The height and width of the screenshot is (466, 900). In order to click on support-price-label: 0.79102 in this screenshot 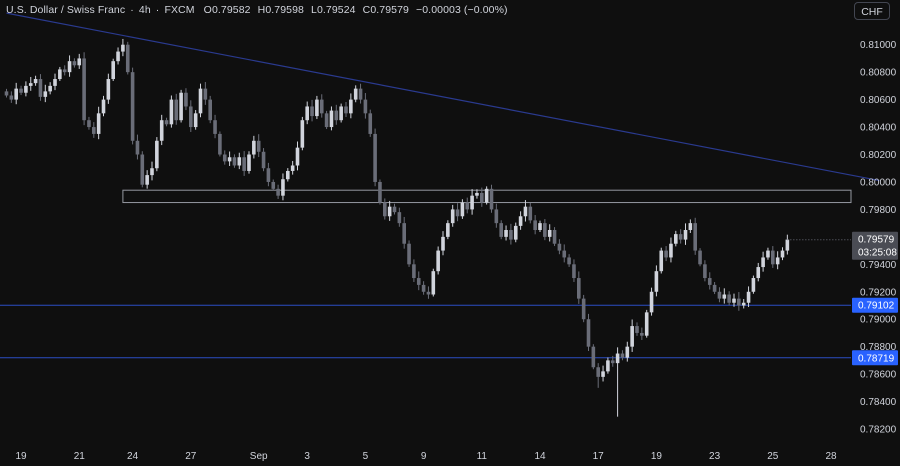, I will do `click(876, 306)`.